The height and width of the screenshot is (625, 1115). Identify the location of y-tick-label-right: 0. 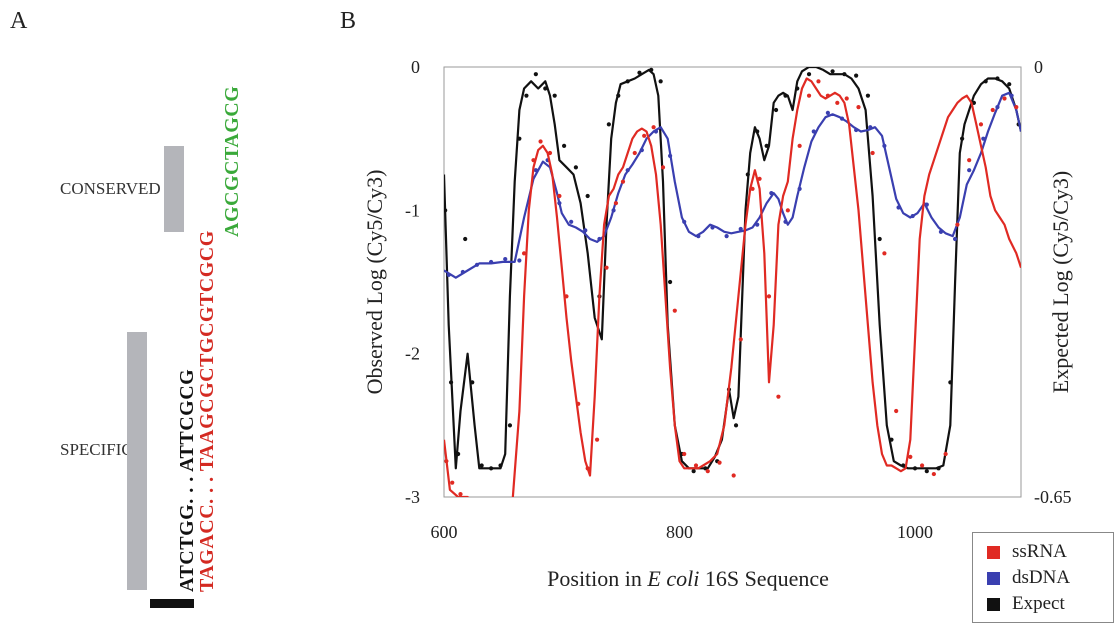
(1038, 67).